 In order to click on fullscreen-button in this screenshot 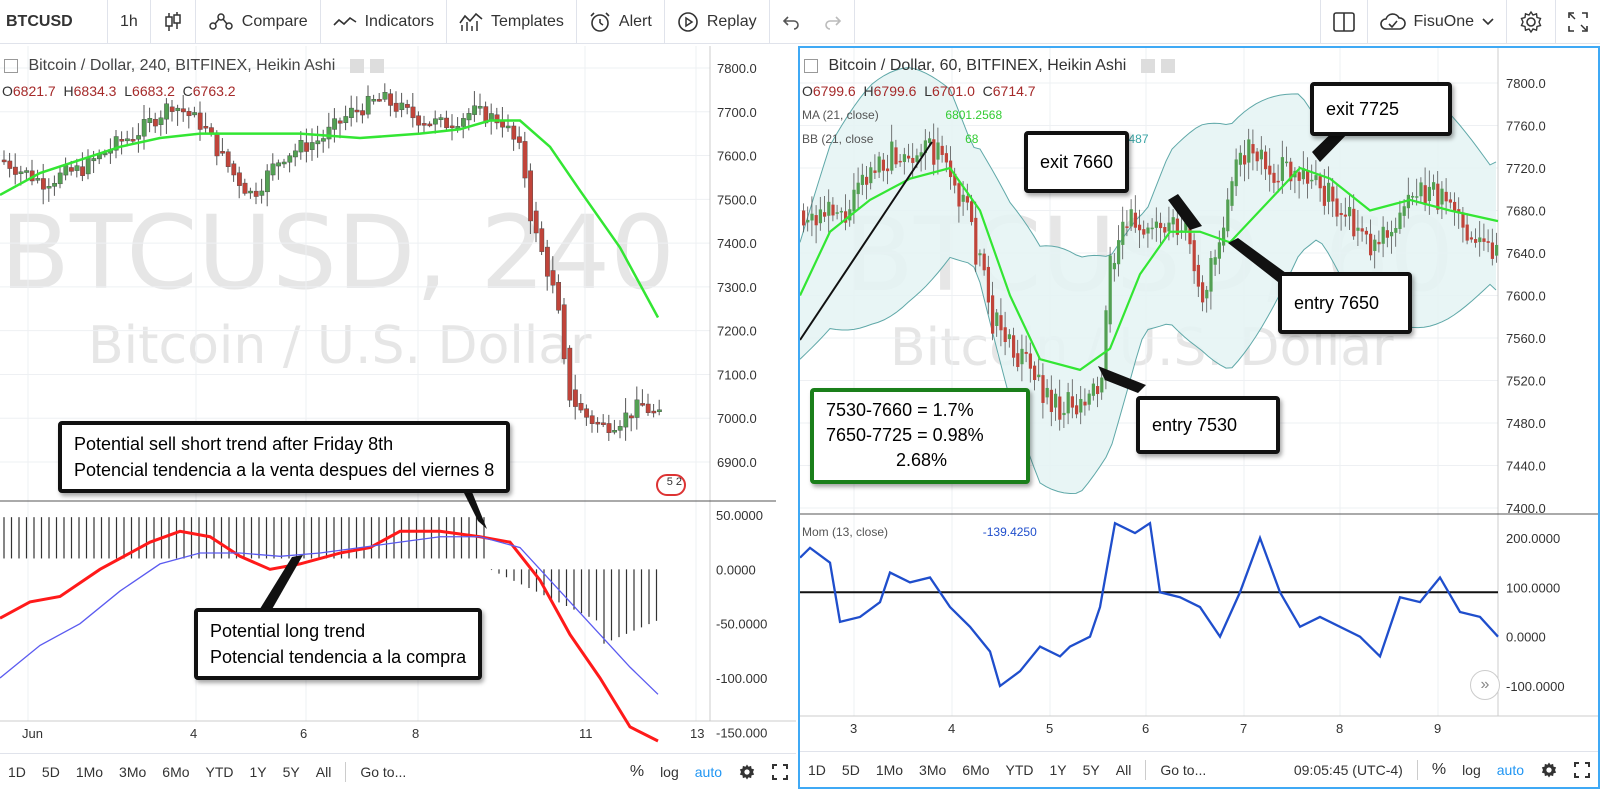, I will do `click(1578, 22)`.